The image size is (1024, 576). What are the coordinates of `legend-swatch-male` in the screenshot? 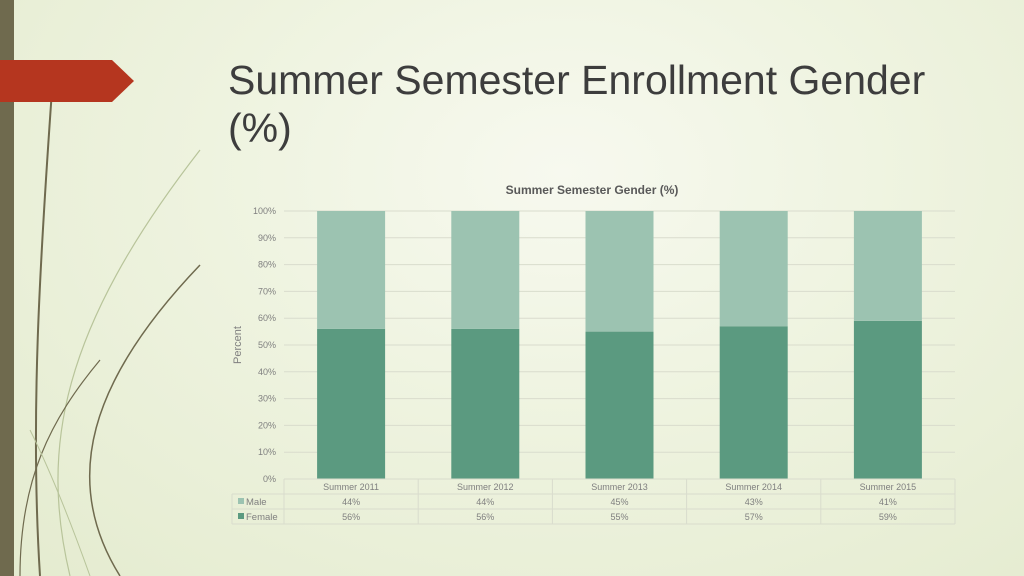 It's located at (241, 501).